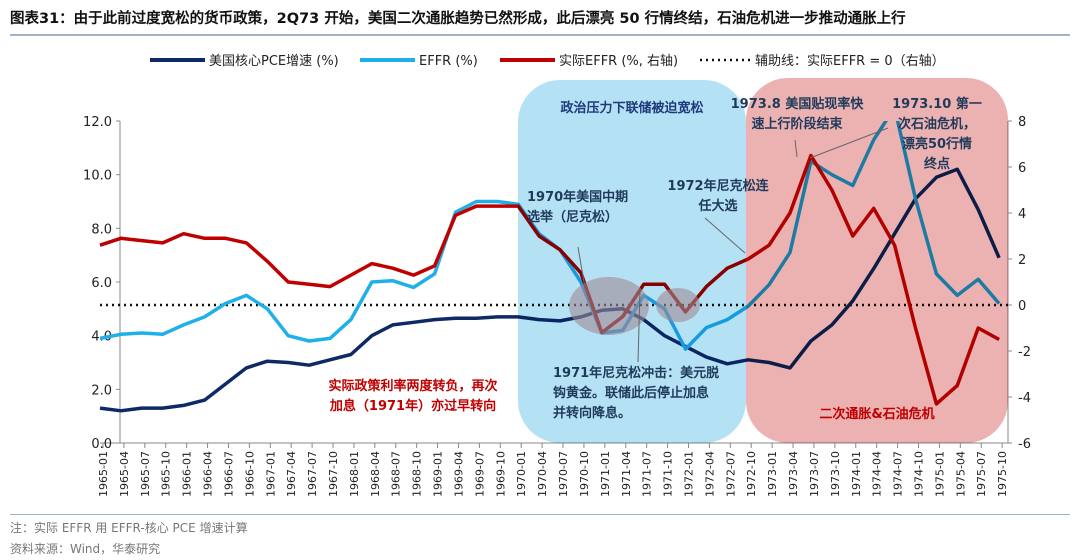 The height and width of the screenshot is (560, 1080). Describe the element at coordinates (709, 474) in the screenshot. I see `x-tick-label: 1972-04` at that location.